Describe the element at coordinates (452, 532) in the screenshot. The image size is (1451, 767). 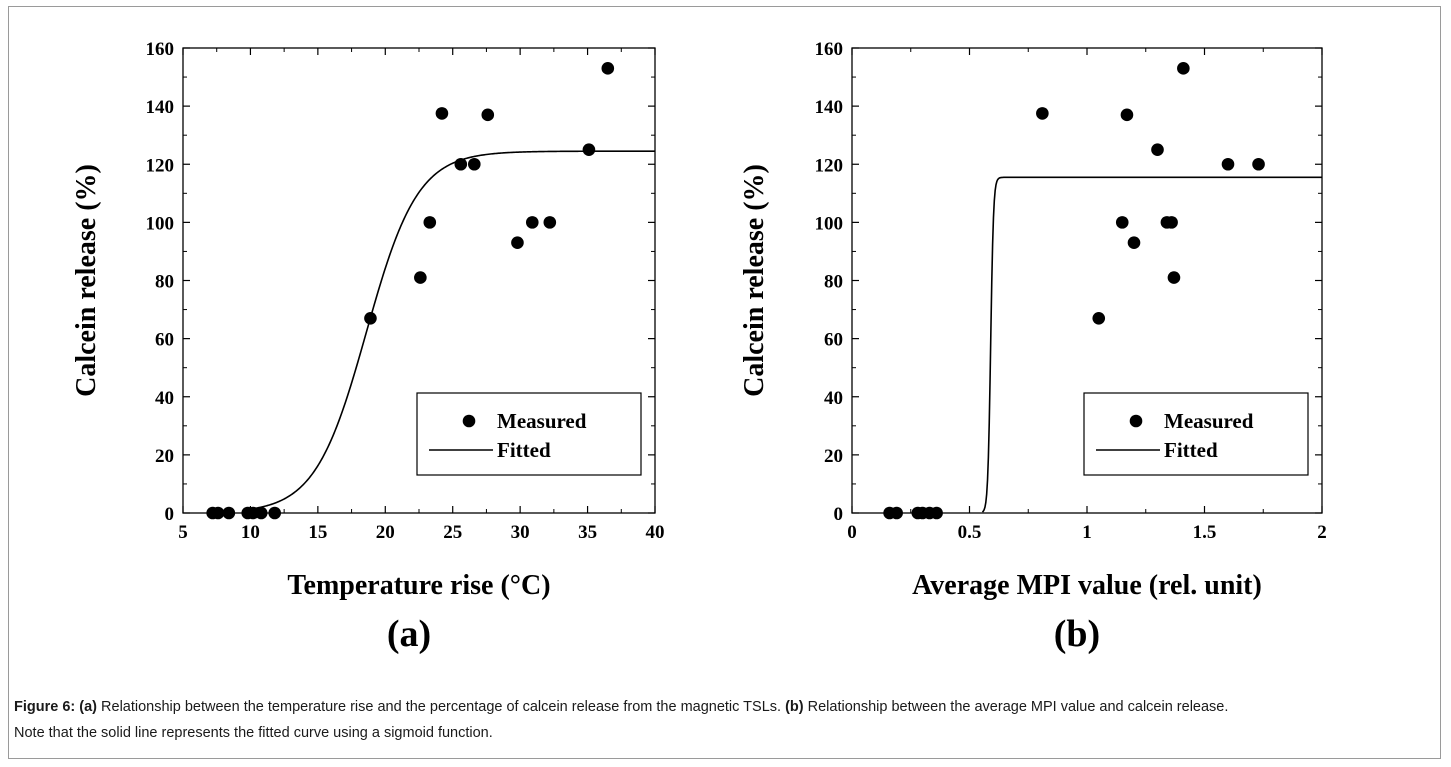
I see `x-tick-label: 25` at that location.